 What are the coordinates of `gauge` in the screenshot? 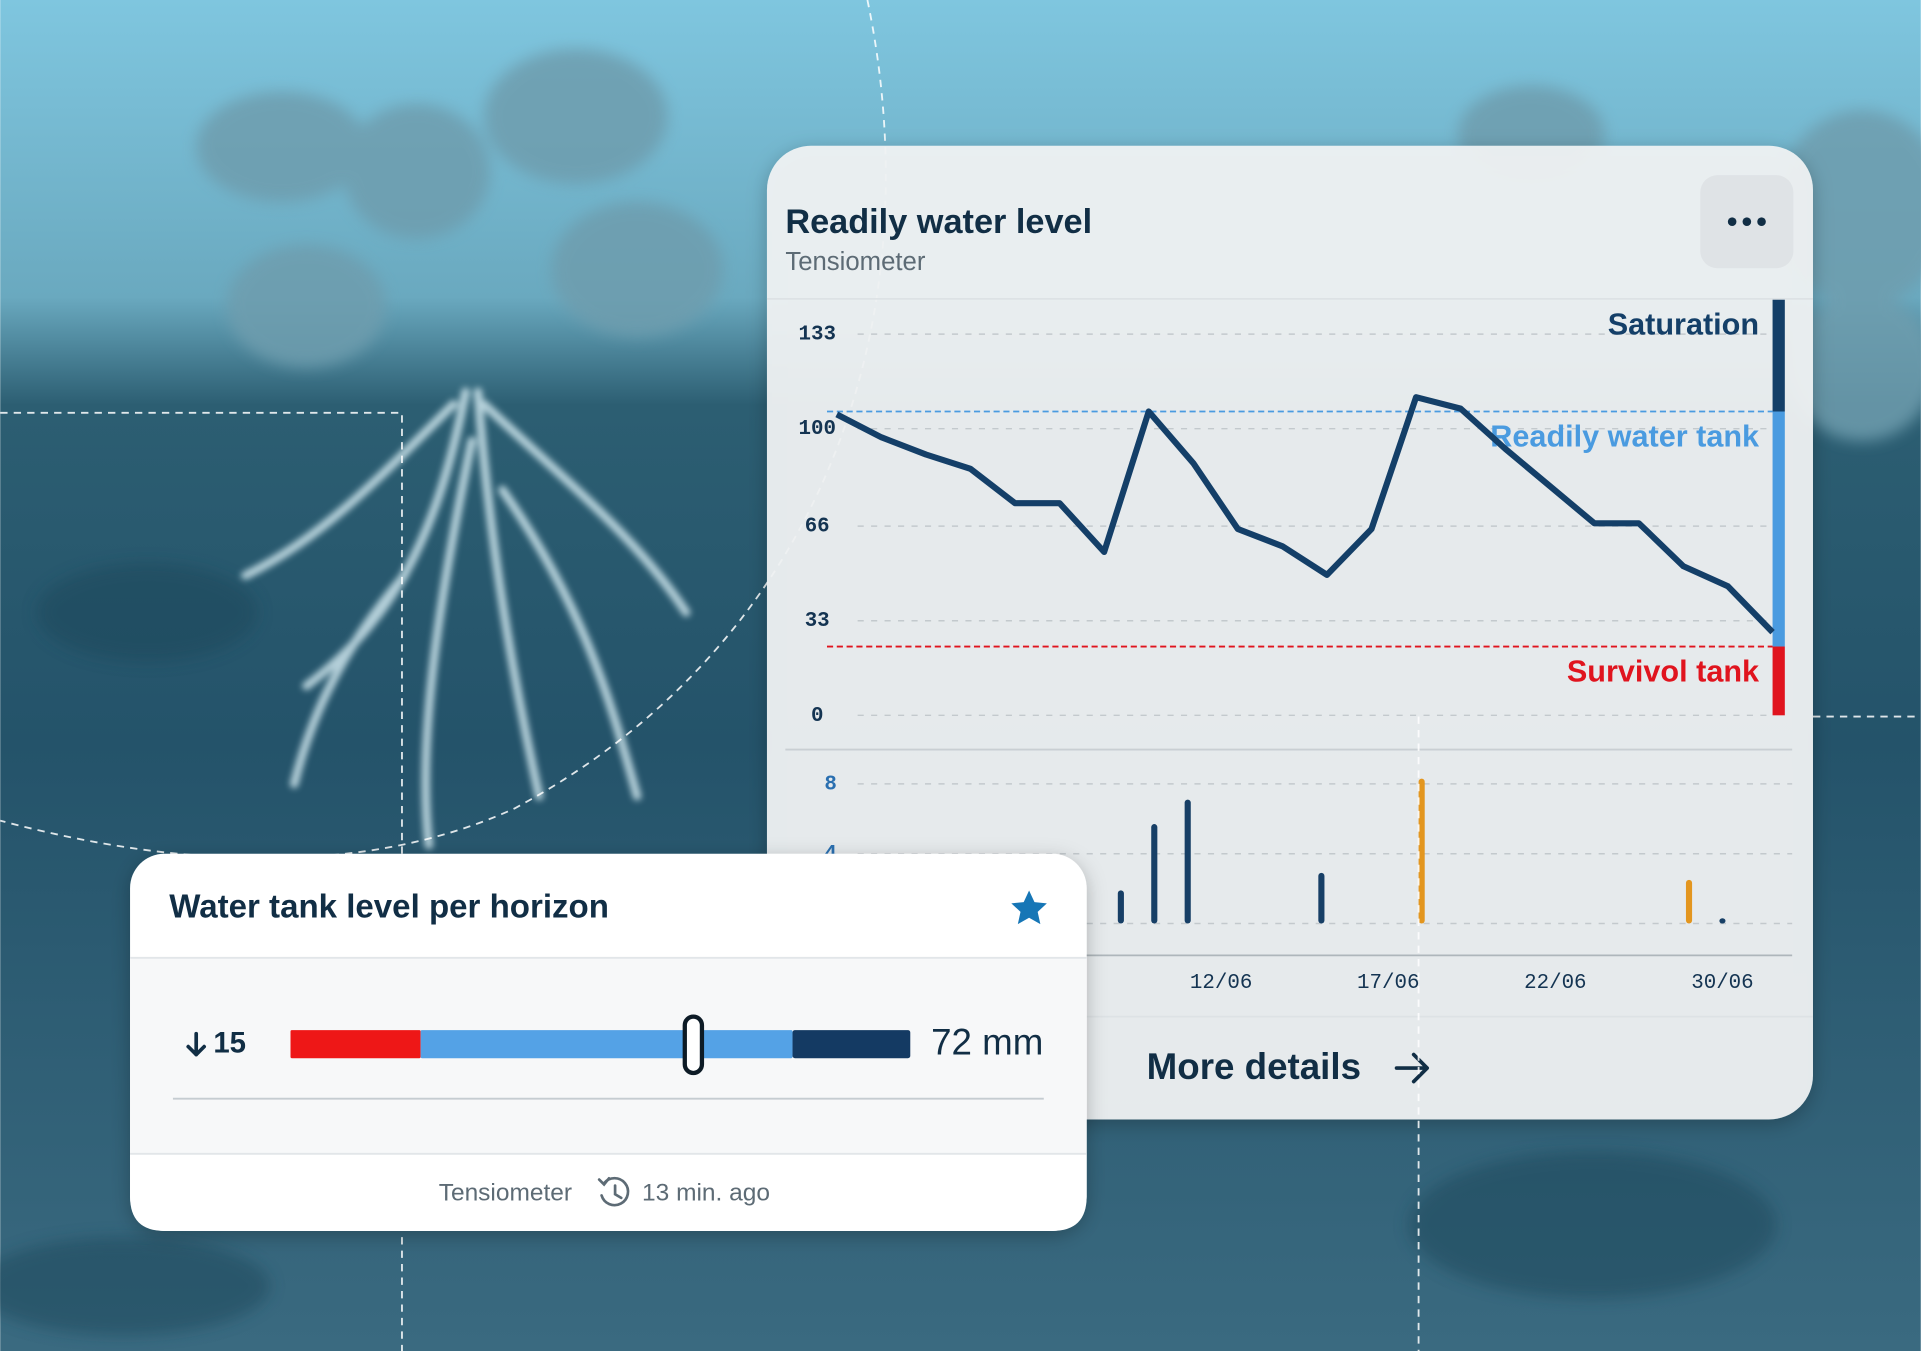 It's located at (600, 1045).